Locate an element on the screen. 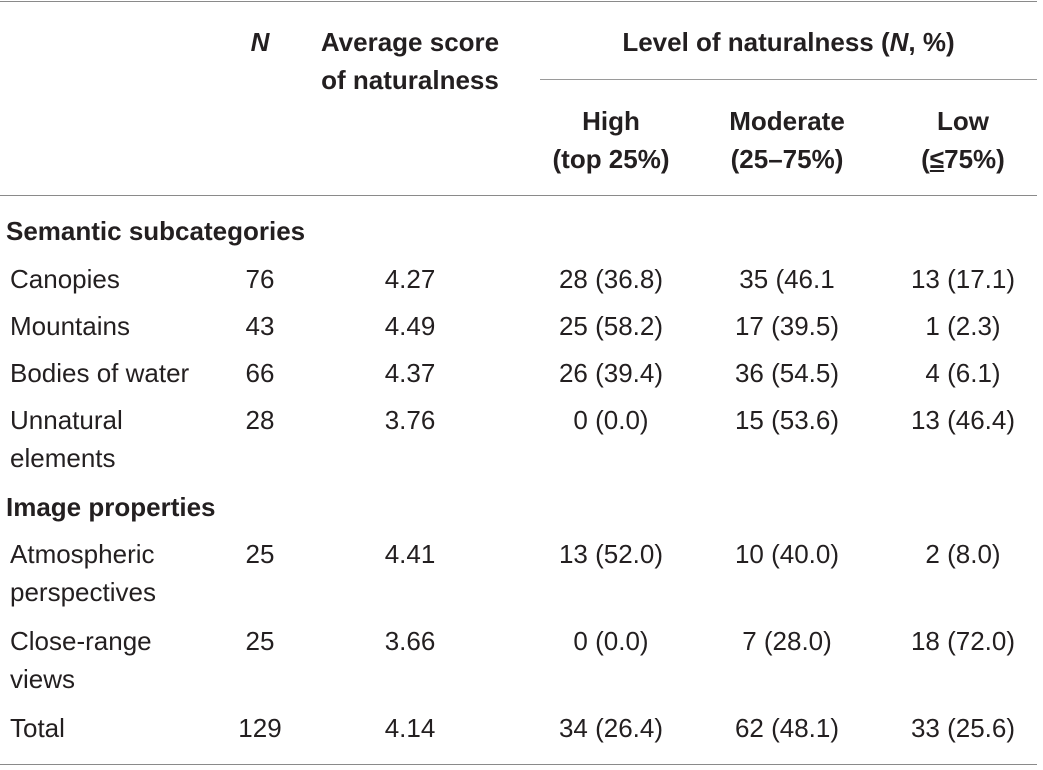  row-moderate: 62 (48.1) is located at coordinates (787, 728).